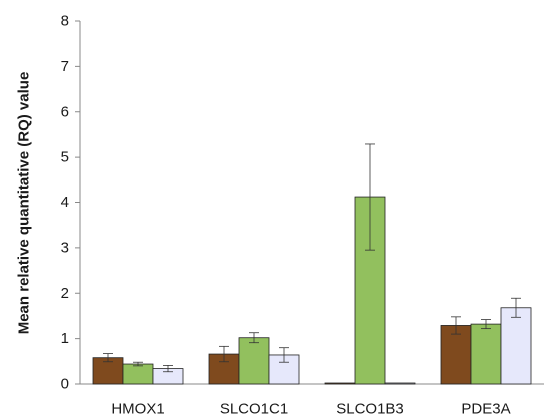 The width and height of the screenshot is (549, 419). What do you see at coordinates (65, 384) in the screenshot?
I see `y-tick-label: 0` at bounding box center [65, 384].